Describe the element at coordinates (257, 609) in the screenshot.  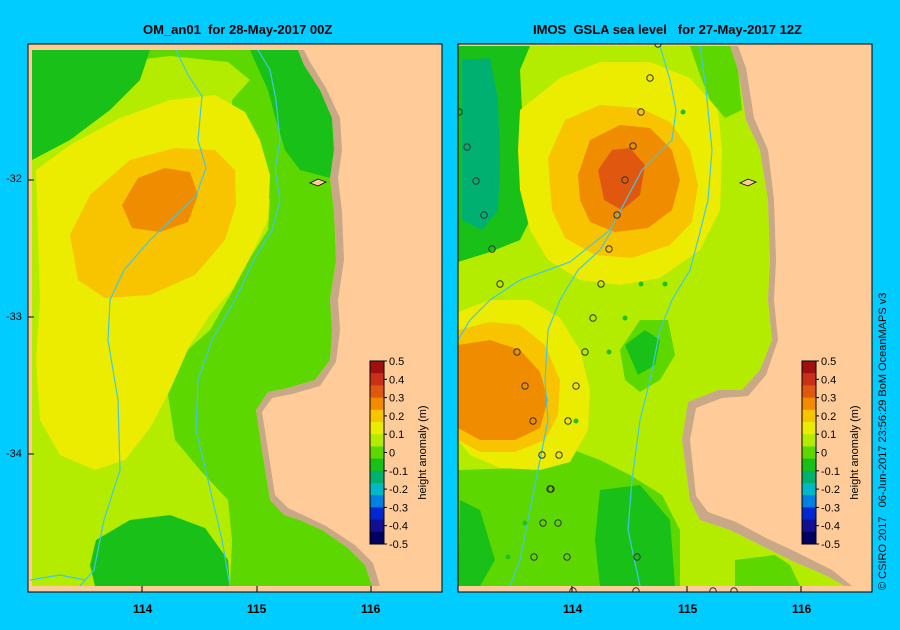
I see `left-lon-label-115: 115` at that location.